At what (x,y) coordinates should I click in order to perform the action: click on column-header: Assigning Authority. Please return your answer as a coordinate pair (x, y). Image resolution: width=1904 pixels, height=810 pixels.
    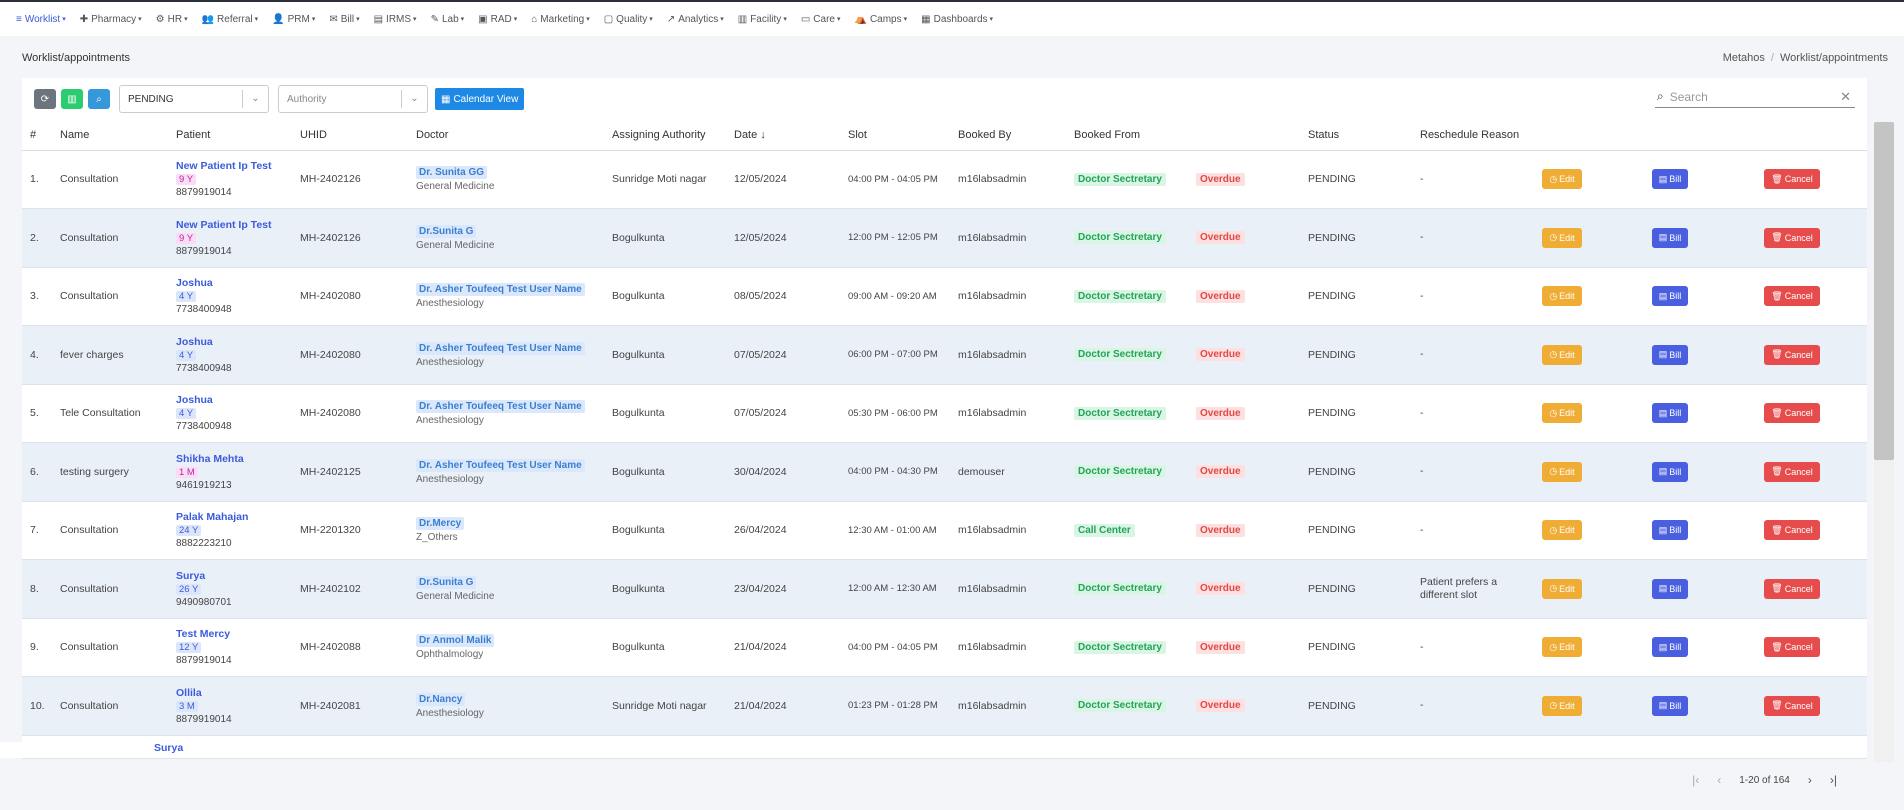
    Looking at the image, I should click on (665, 135).